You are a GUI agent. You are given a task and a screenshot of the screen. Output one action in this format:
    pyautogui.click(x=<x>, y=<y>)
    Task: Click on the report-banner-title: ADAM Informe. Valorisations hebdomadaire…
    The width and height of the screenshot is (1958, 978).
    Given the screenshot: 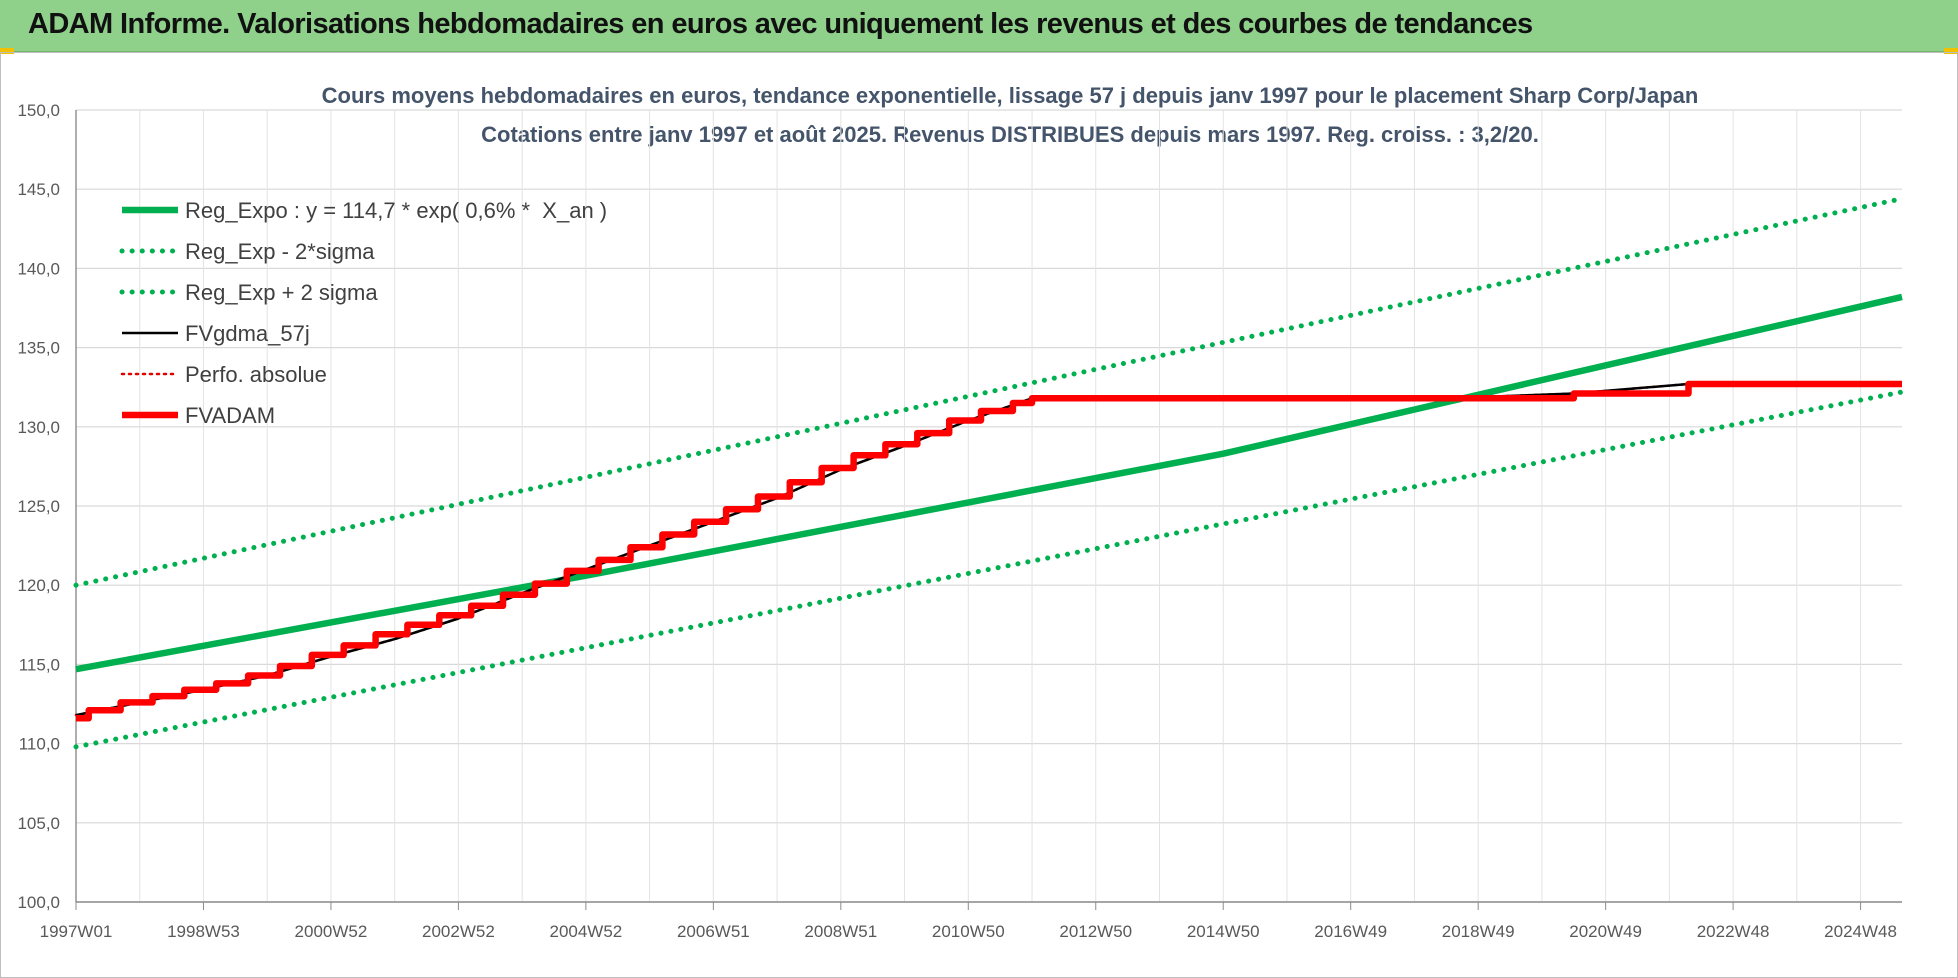 What is the action you would take?
    pyautogui.click(x=780, y=24)
    